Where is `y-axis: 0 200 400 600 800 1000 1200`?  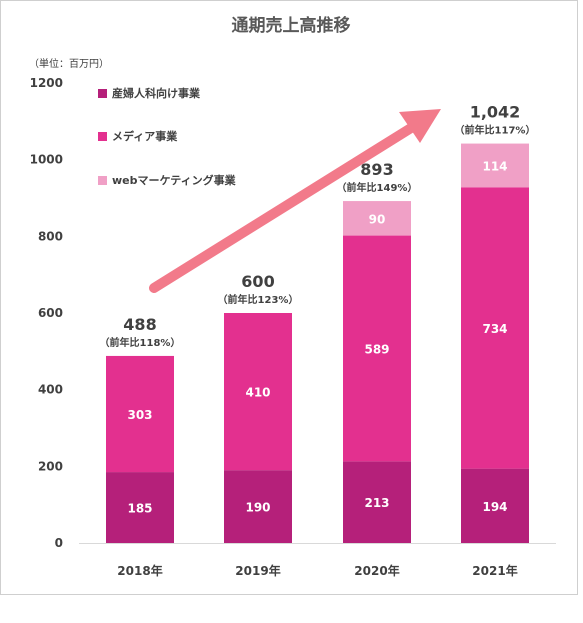 y-axis: 0 200 400 600 800 1000 1200 is located at coordinates (46, 313).